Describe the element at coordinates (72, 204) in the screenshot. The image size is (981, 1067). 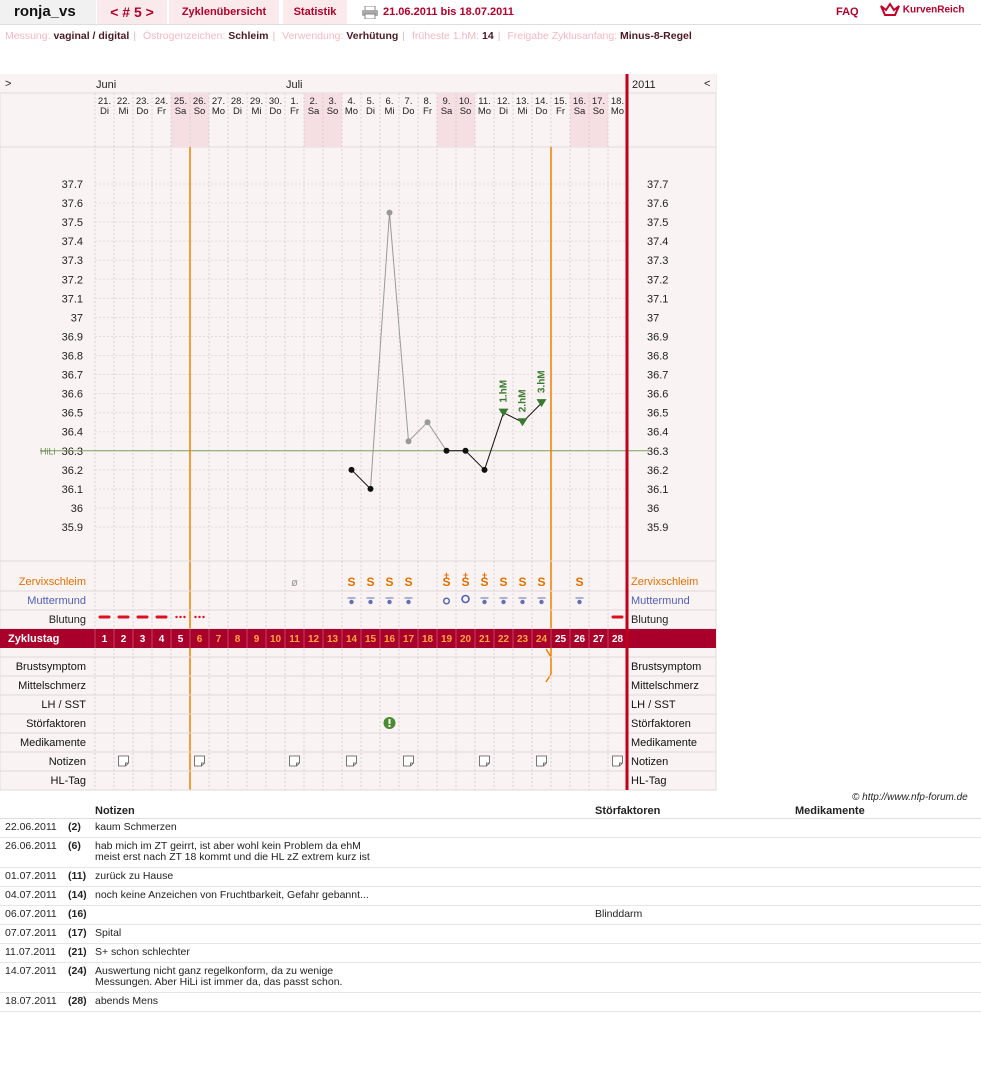
I see `y-tick-label-left: 37.6` at that location.